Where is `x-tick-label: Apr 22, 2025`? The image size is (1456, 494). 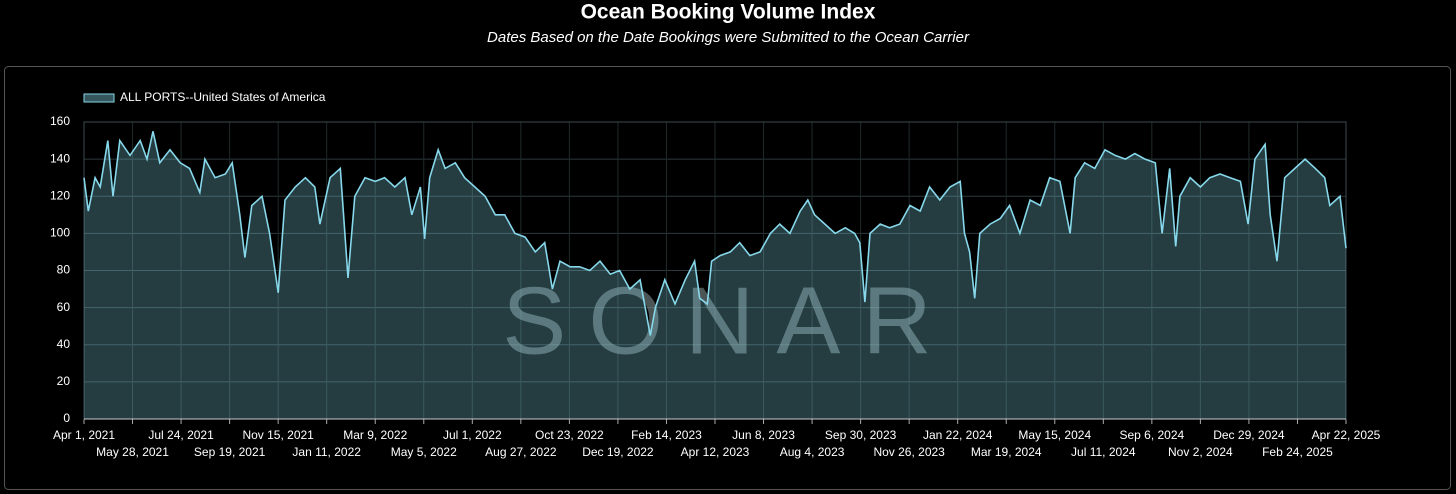
x-tick-label: Apr 22, 2025 is located at coordinates (1346, 435).